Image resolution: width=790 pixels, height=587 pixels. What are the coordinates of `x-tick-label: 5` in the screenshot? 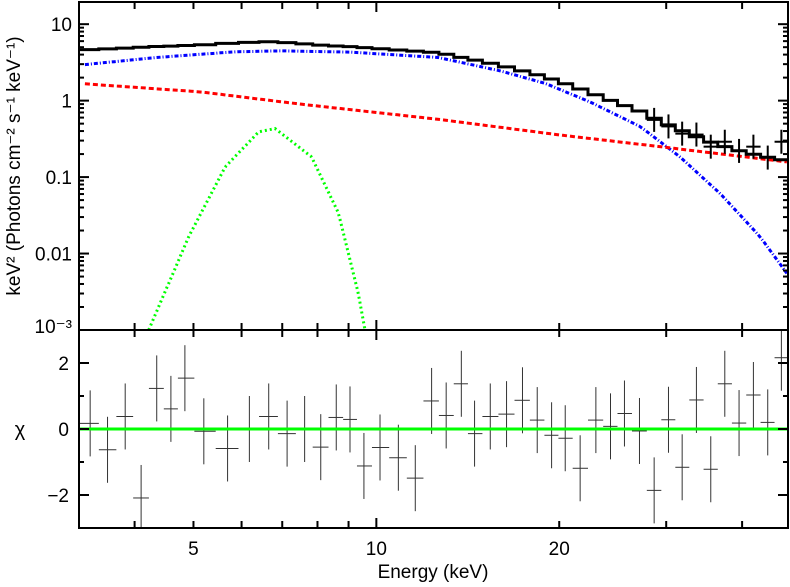 It's located at (193, 549).